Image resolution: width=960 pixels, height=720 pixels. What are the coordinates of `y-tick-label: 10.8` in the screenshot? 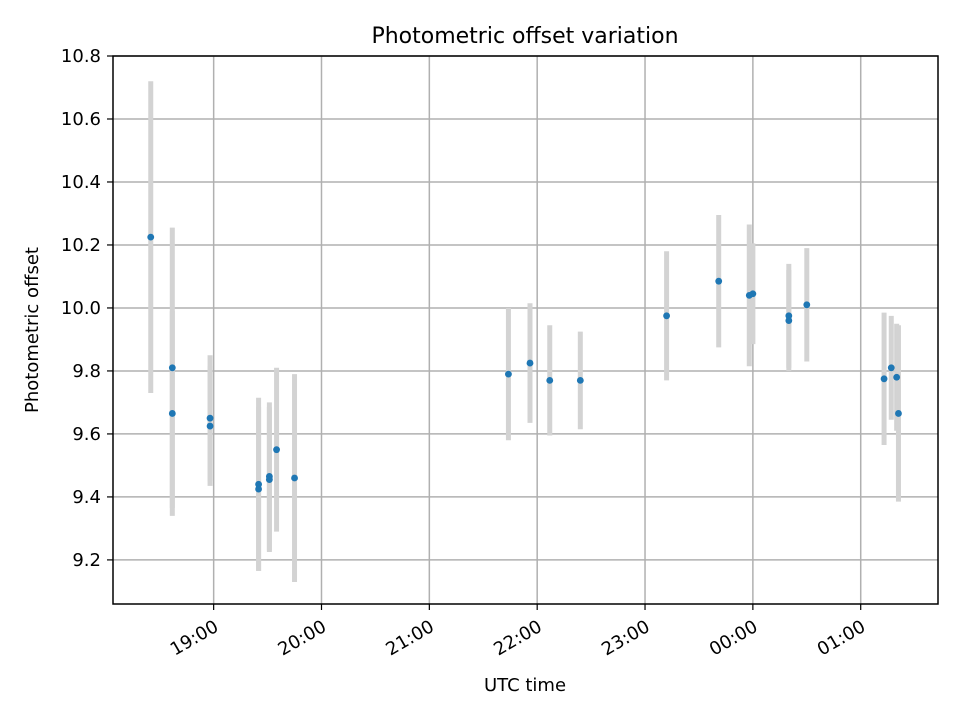 It's located at (81, 56).